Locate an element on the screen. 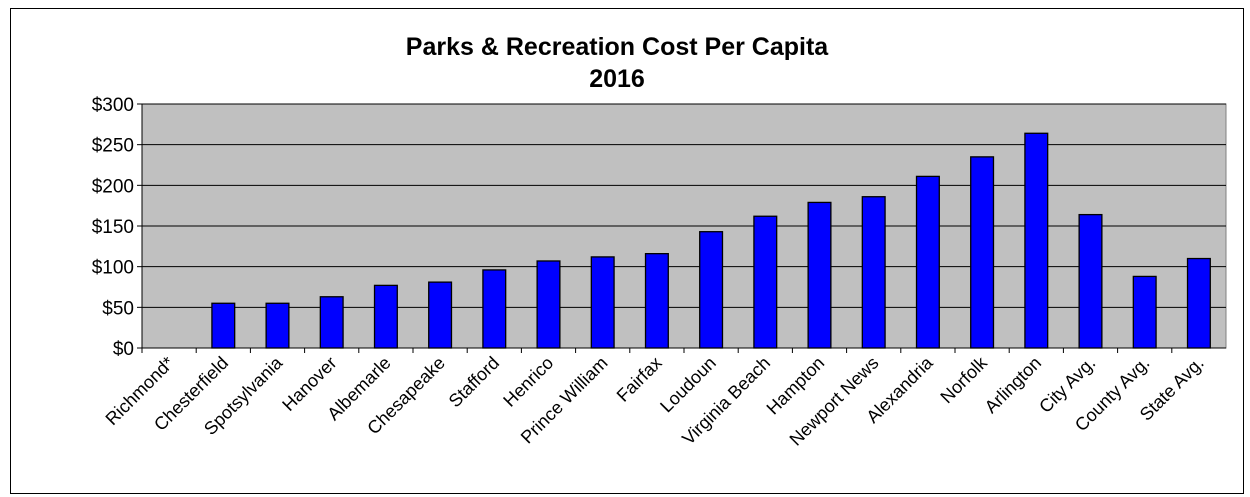 Image resolution: width=1250 pixels, height=497 pixels. y-tick-label: $300 is located at coordinates (113, 105).